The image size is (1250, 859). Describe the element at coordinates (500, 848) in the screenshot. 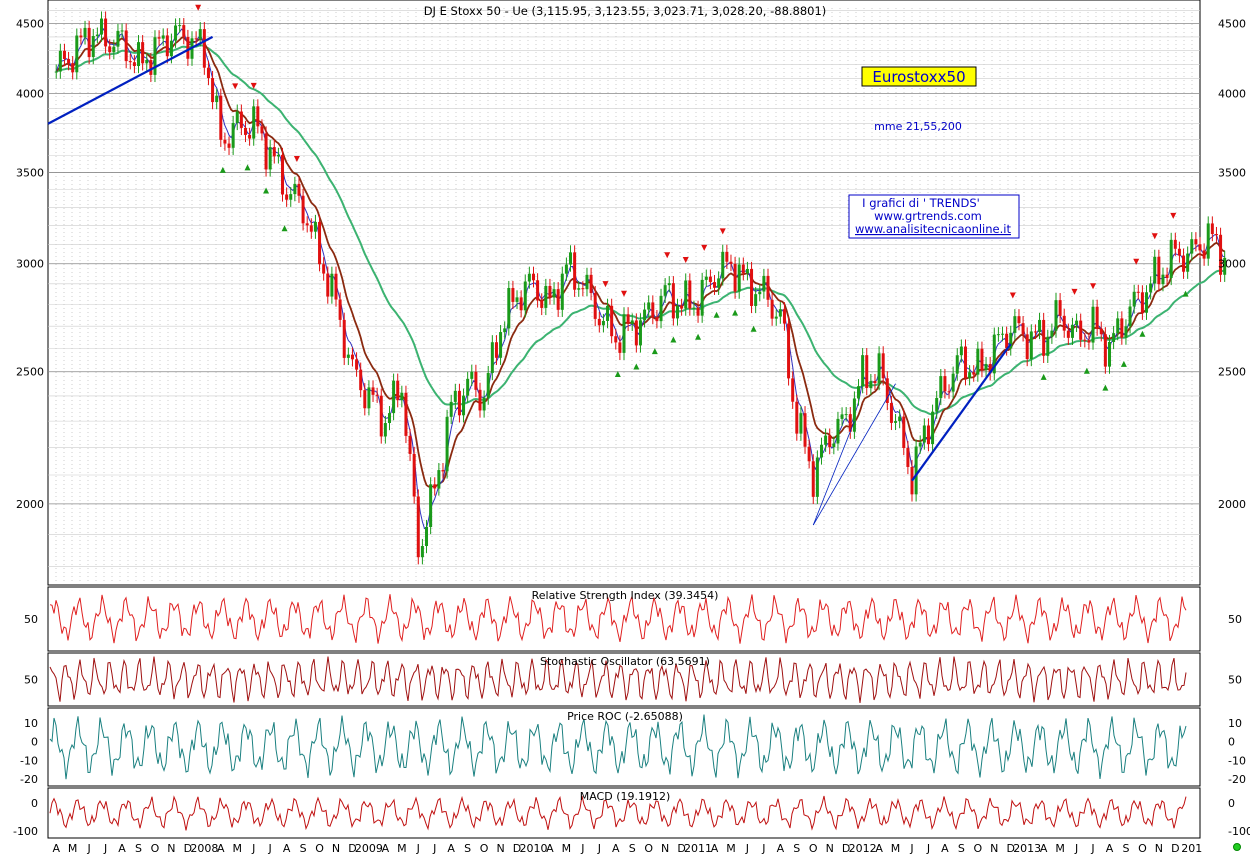

I see `x-tick-label: N` at that location.